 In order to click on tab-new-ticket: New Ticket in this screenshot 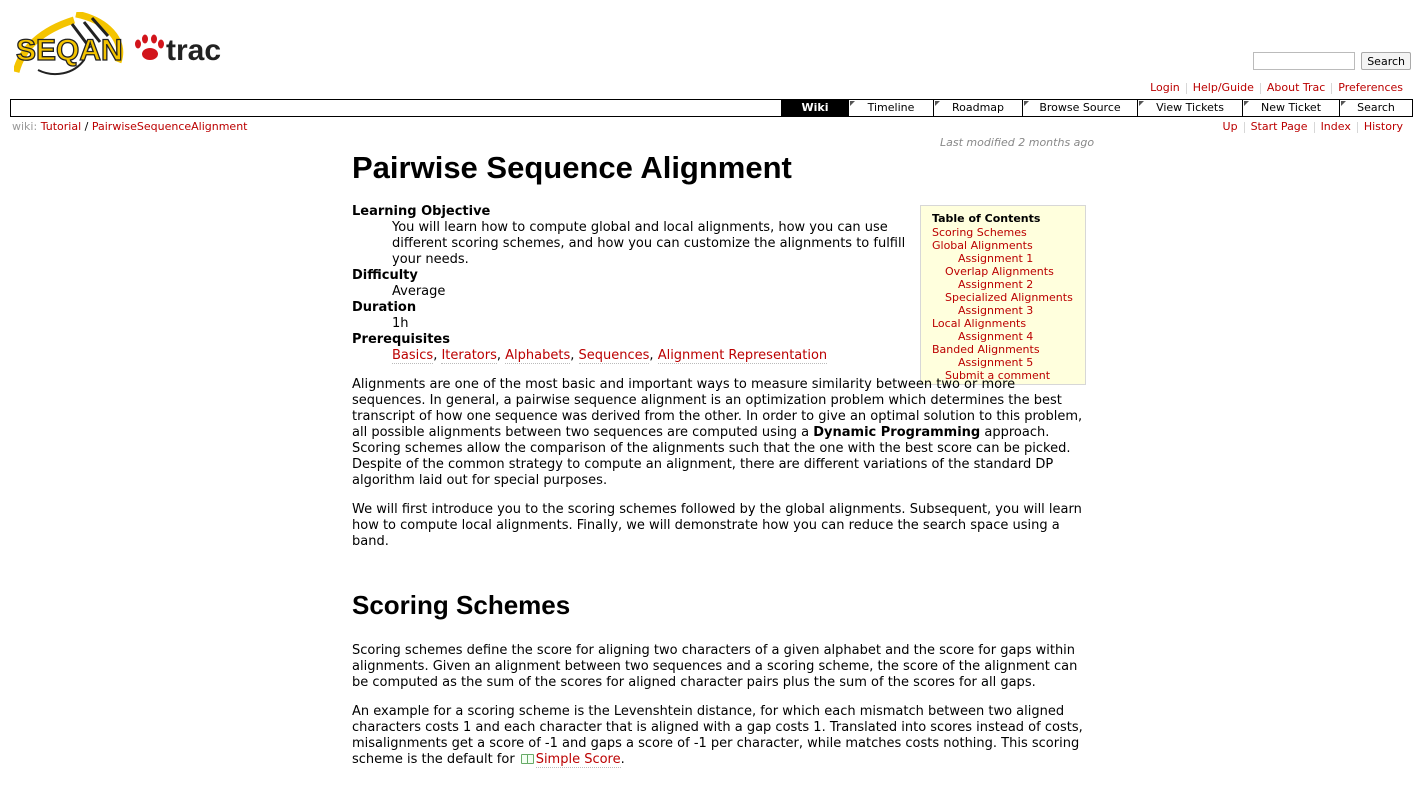, I will do `click(1290, 108)`.